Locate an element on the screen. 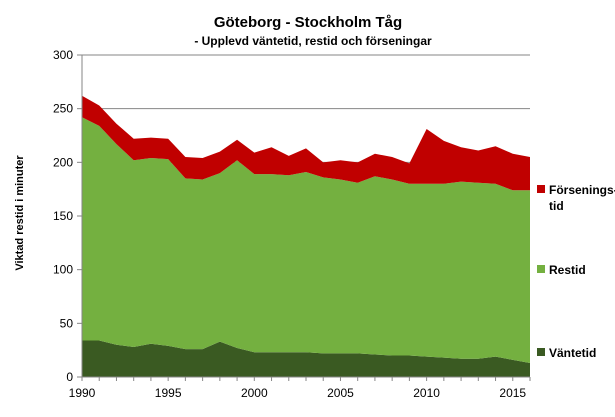  y-tick-label: 150 is located at coordinates (63, 216).